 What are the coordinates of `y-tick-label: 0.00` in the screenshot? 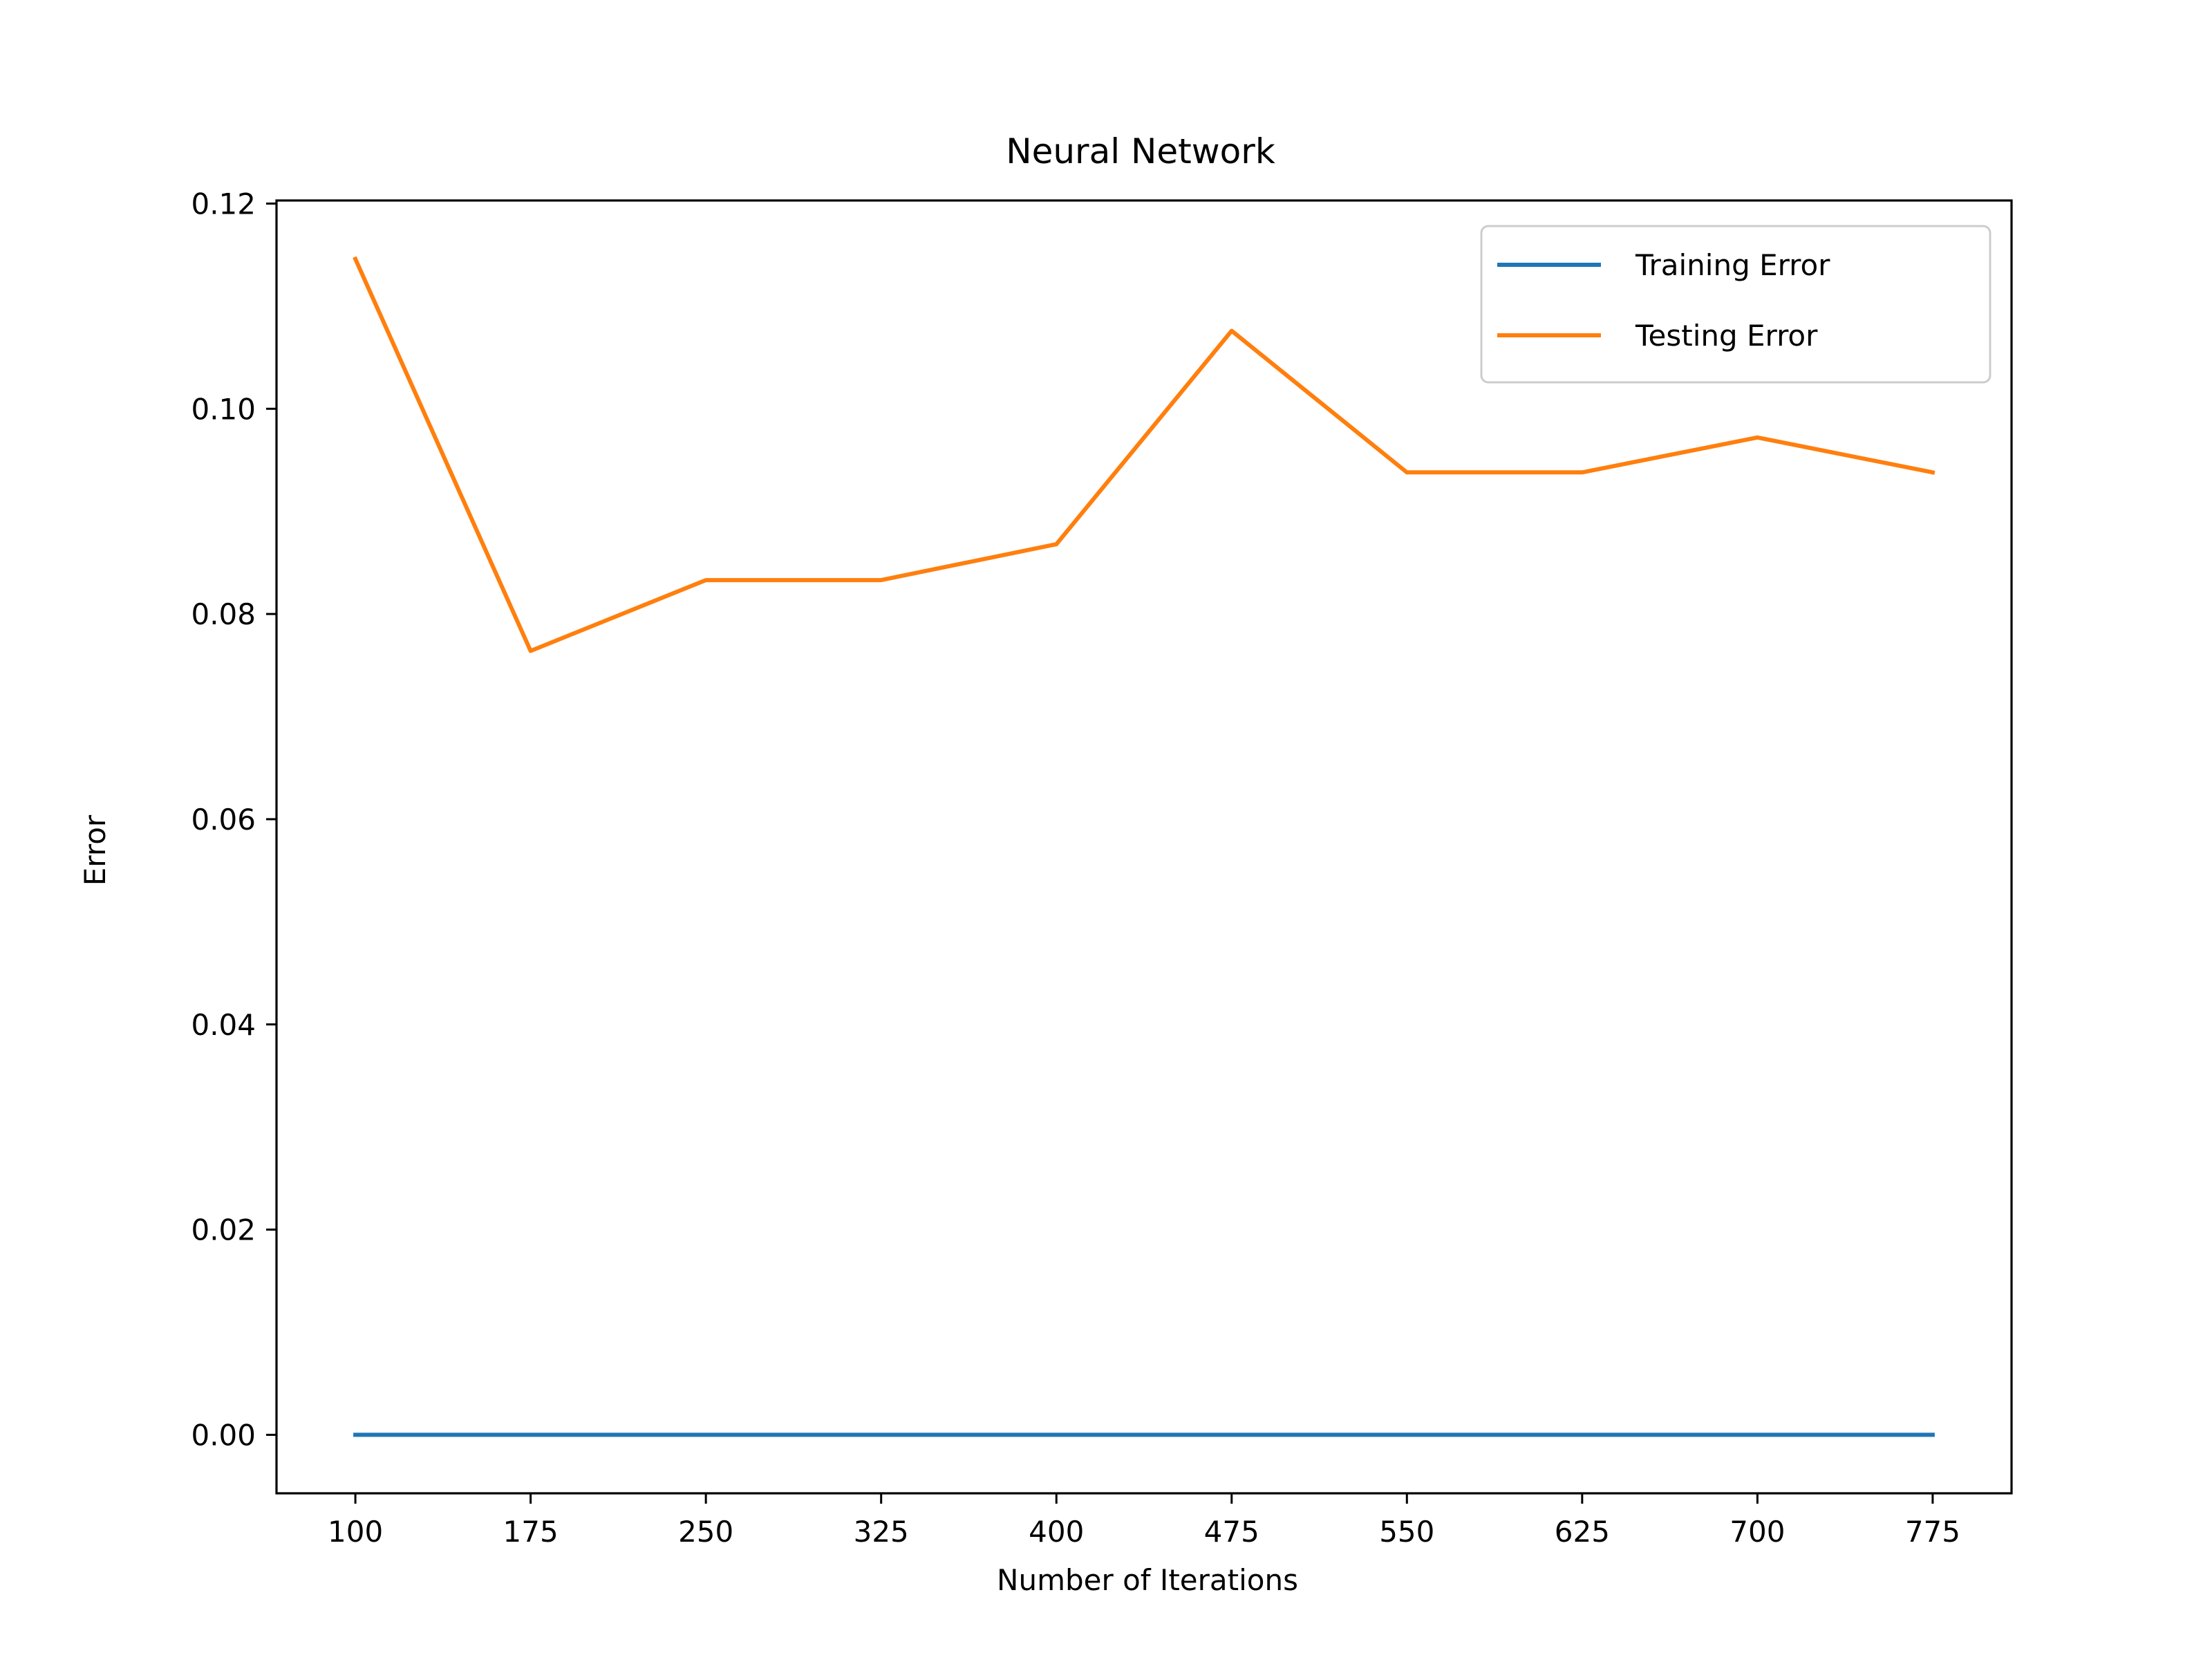 It's located at (223, 1435).